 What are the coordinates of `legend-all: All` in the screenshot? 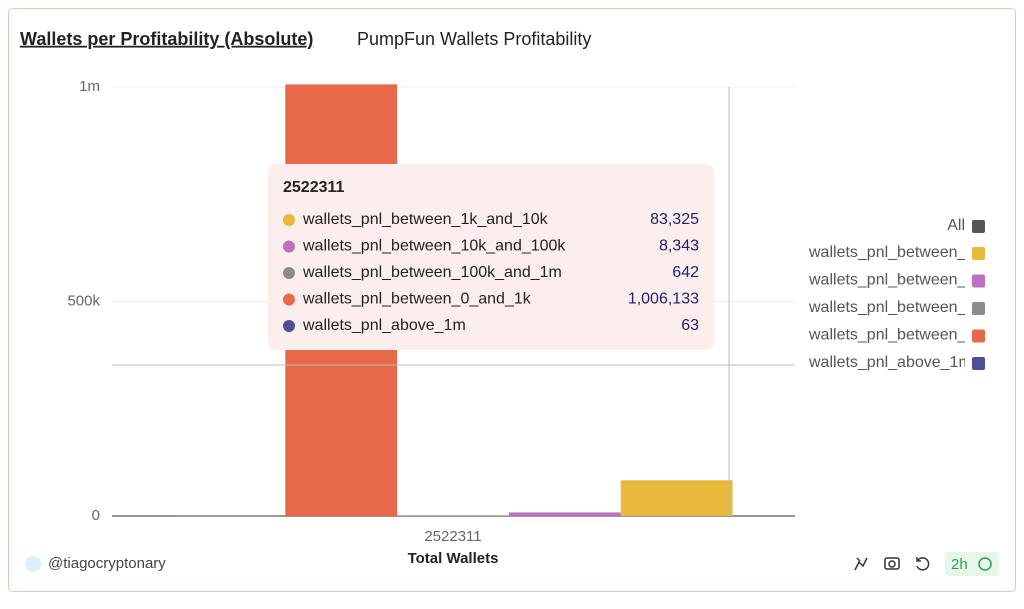 It's located at (956, 225).